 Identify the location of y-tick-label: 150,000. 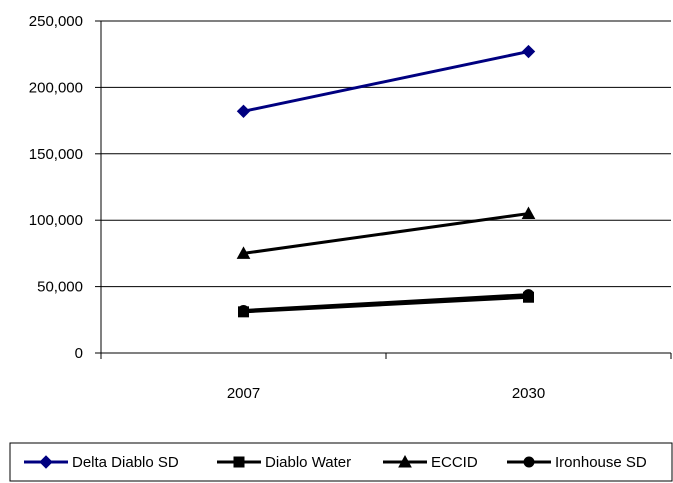
(56, 154).